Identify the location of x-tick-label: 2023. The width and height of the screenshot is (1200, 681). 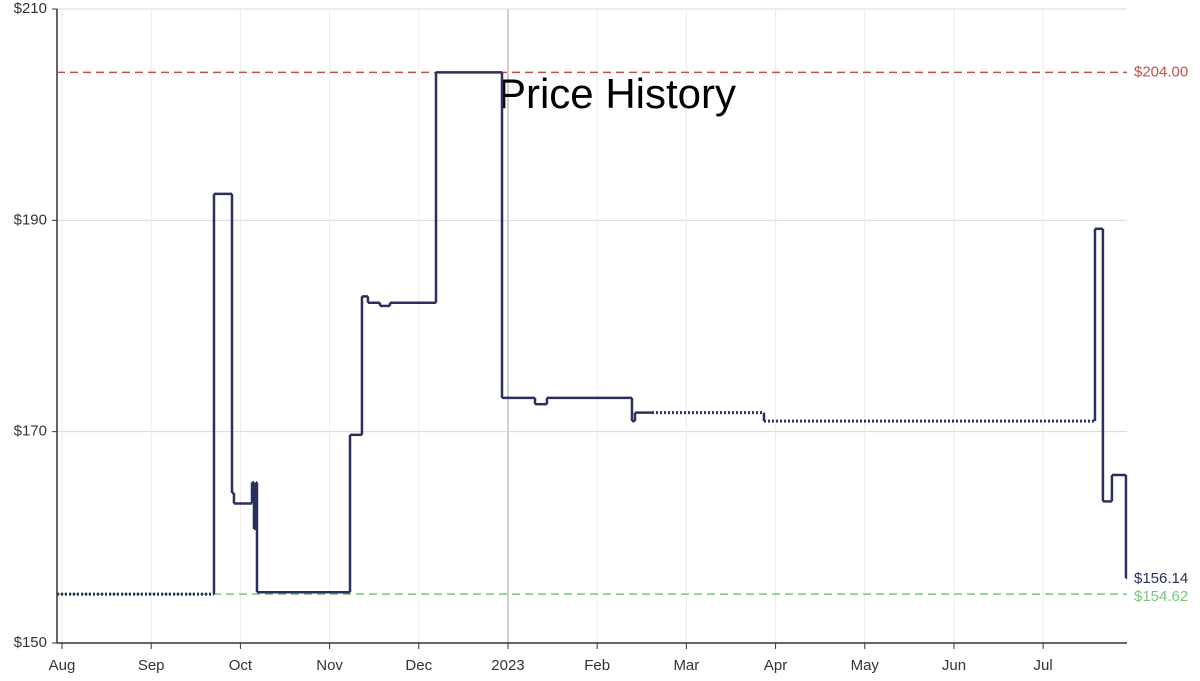
(507, 665).